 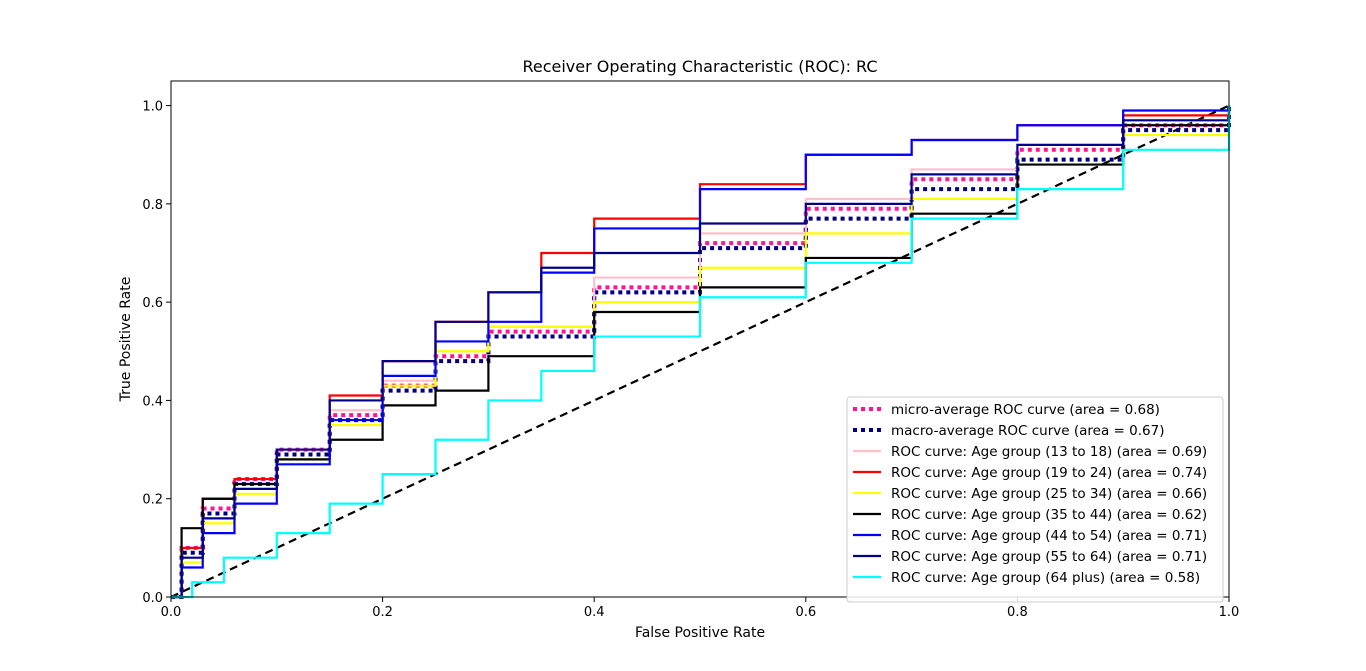 I want to click on y-tick-label: 0.4, so click(x=152, y=401).